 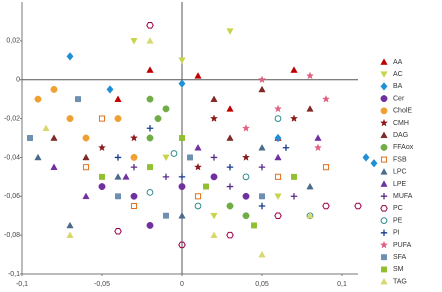 I want to click on y-tick-label: -0,06, so click(x=12, y=196).